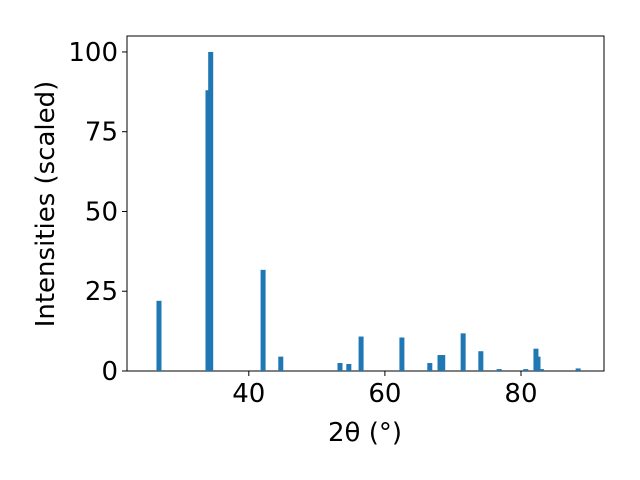 The width and height of the screenshot is (640, 480). What do you see at coordinates (93, 53) in the screenshot?
I see `y-tick-label: 100` at bounding box center [93, 53].